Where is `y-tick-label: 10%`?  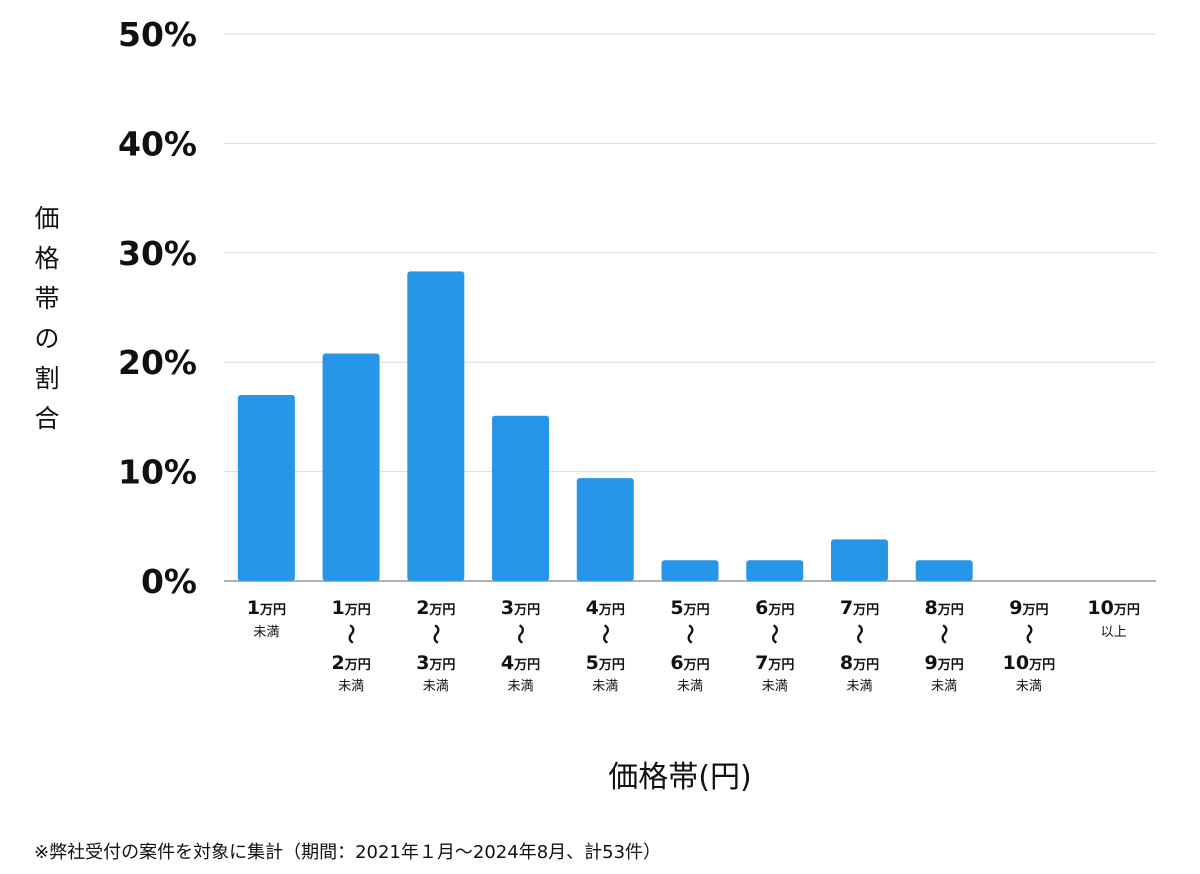 y-tick-label: 10% is located at coordinates (157, 472).